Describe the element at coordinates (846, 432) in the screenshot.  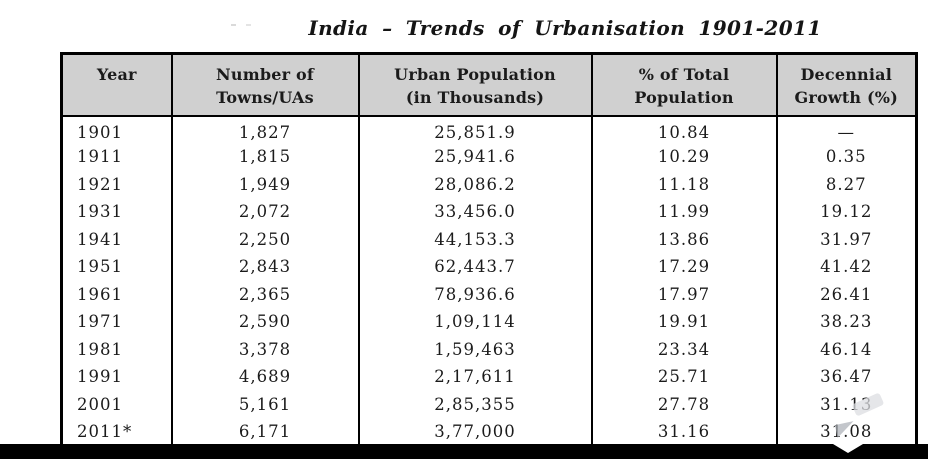
I see `table-cell: 31.08` at that location.